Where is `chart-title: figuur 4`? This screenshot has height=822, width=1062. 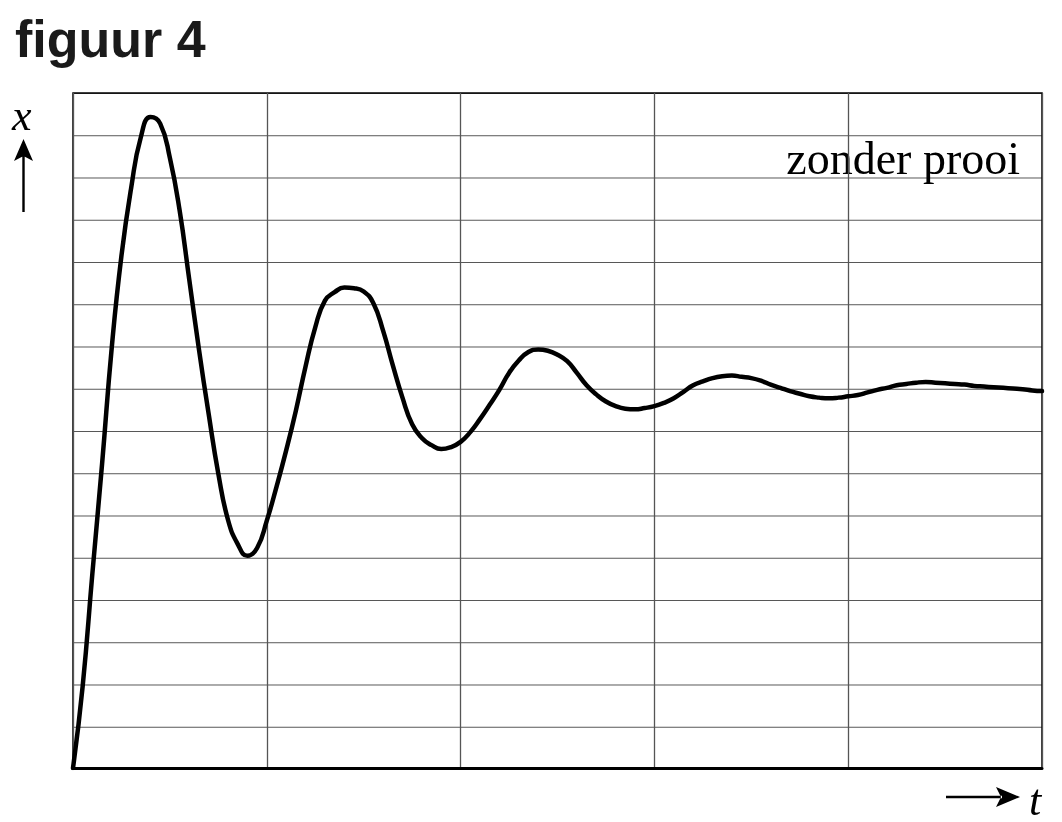 chart-title: figuur 4 is located at coordinates (110, 39).